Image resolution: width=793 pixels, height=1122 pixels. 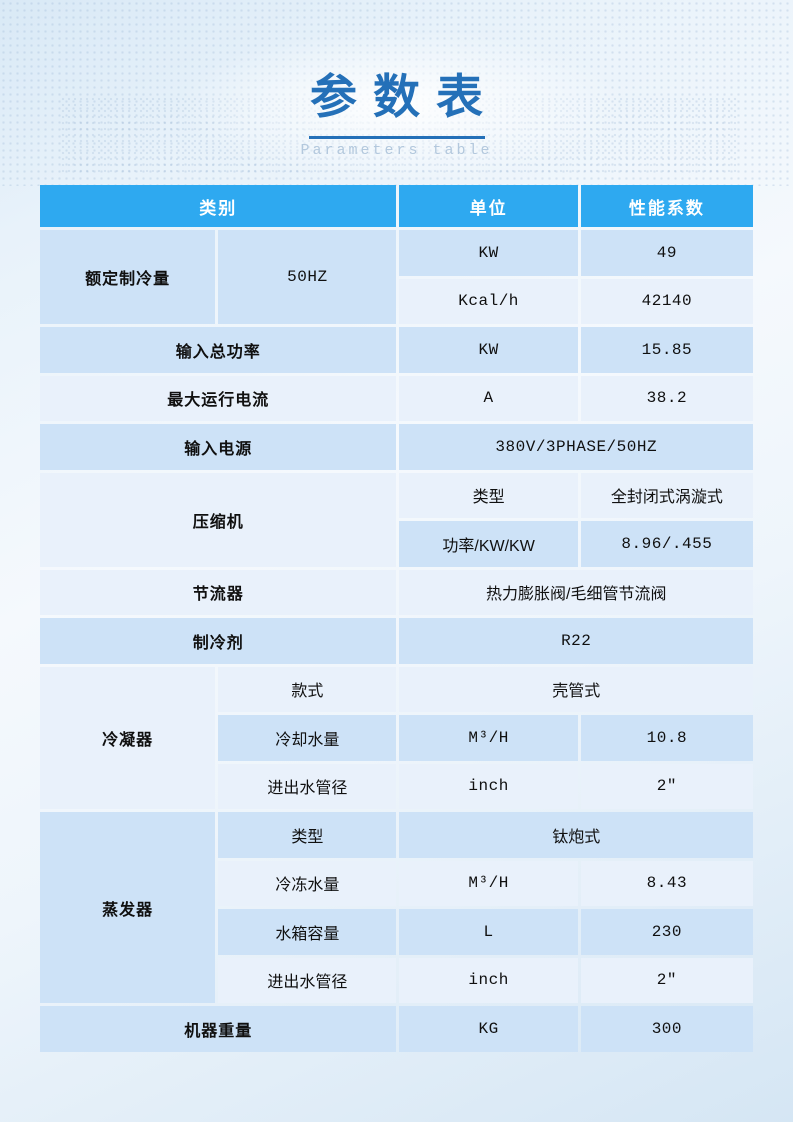 What do you see at coordinates (666, 495) in the screenshot?
I see `compressor-type-value-cell: 全封闭式涡漩式` at bounding box center [666, 495].